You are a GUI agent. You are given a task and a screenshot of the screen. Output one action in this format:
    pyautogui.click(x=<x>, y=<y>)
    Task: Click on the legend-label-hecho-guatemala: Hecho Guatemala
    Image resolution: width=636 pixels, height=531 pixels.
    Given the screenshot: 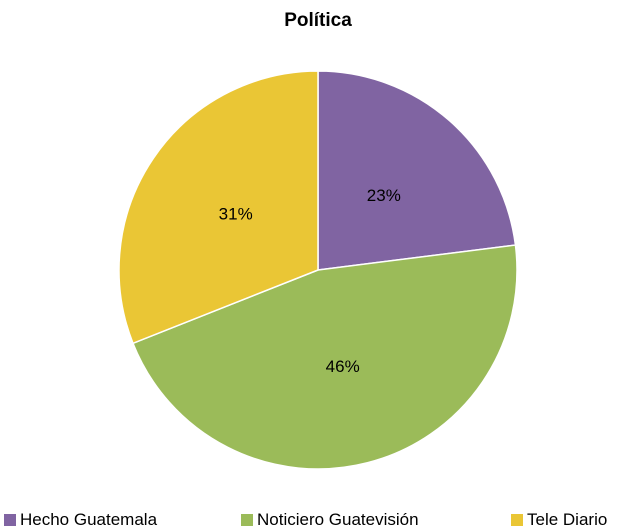 What is the action you would take?
    pyautogui.click(x=89, y=519)
    